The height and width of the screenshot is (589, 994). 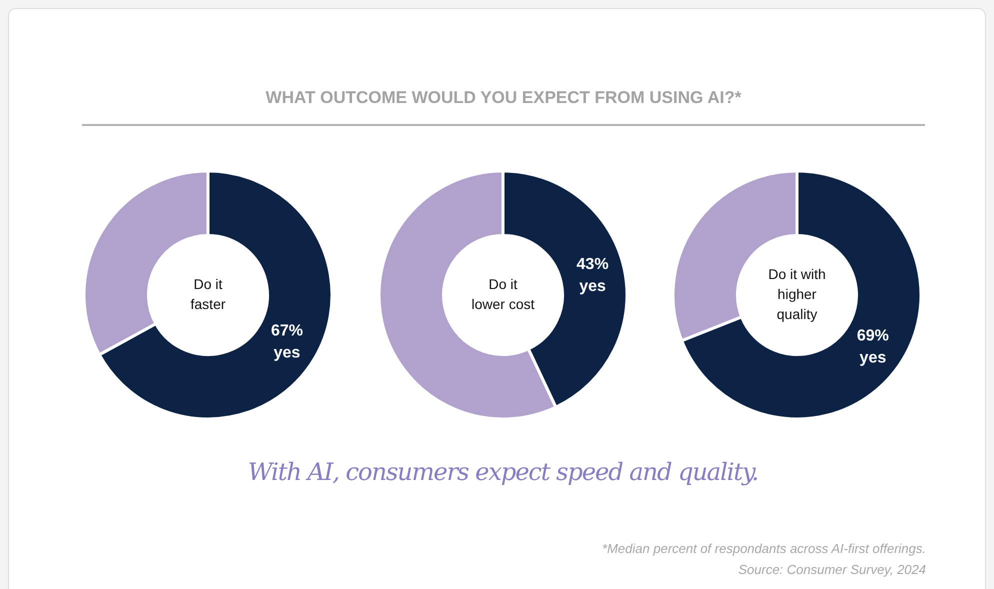 What do you see at coordinates (797, 294) in the screenshot?
I see `text: Do it with higher quality` at bounding box center [797, 294].